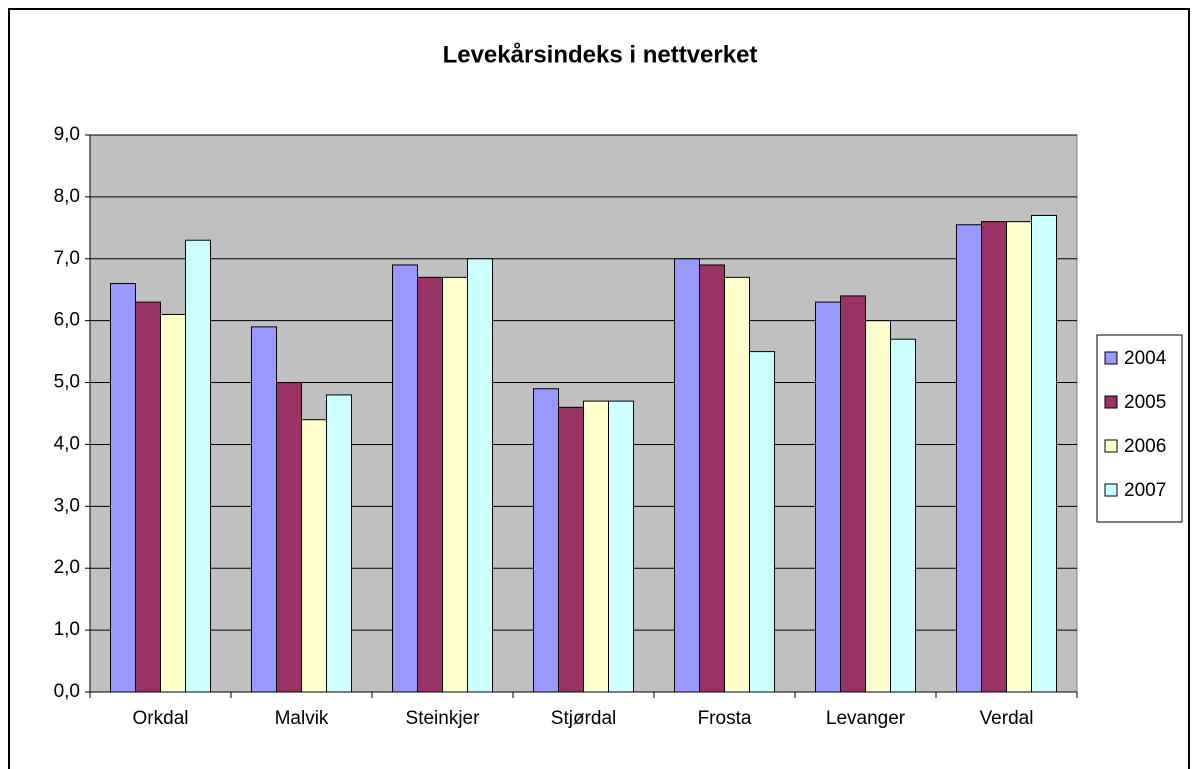  Describe the element at coordinates (67, 629) in the screenshot. I see `y-tick-label: 1,0` at that location.